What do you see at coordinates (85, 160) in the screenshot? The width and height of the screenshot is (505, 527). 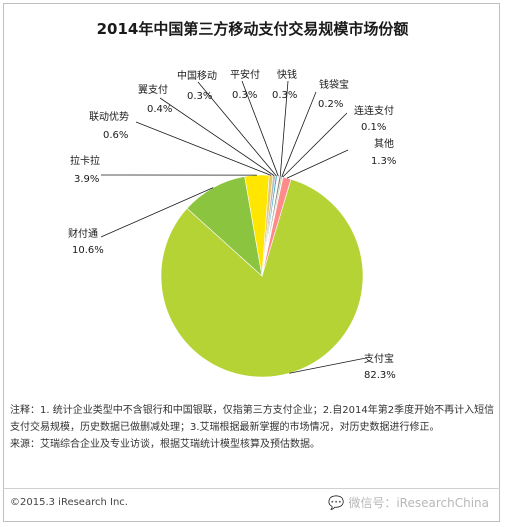 I see `slice-name-label: 拉卡拉` at bounding box center [85, 160].